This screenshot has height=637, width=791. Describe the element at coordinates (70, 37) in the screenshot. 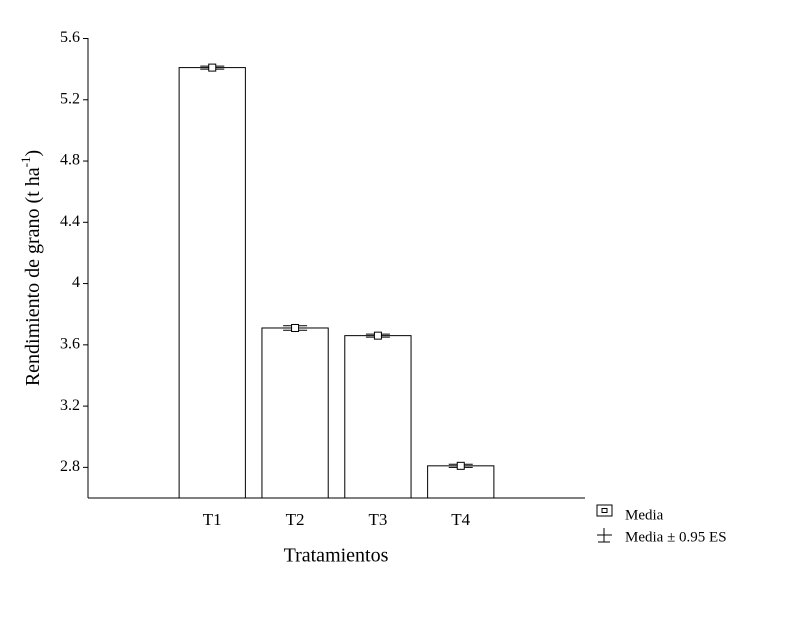

I see `y-tick-label: 5.6` at that location.